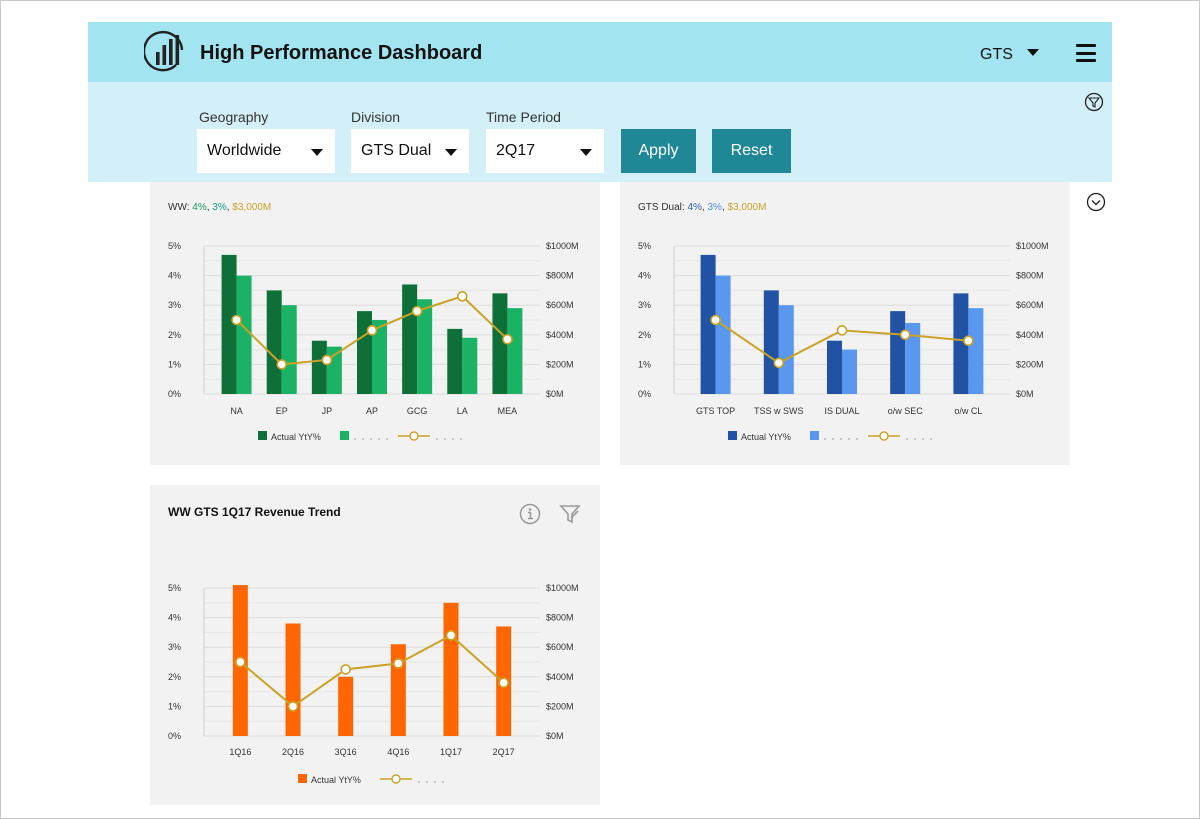 The height and width of the screenshot is (819, 1200). Describe the element at coordinates (174, 246) in the screenshot. I see `y-tick-label-left: 5%` at that location.